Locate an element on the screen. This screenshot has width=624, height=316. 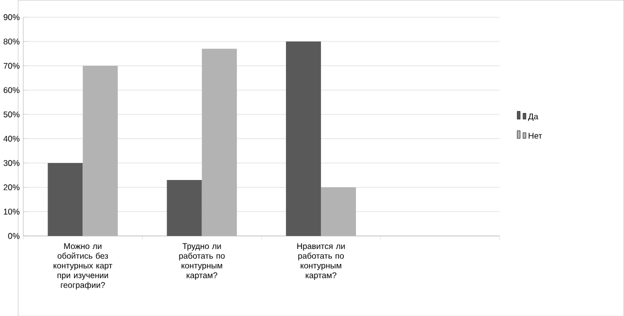
x-tick-label: Нравится ли работать по контурным картам? is located at coordinates (321, 261).